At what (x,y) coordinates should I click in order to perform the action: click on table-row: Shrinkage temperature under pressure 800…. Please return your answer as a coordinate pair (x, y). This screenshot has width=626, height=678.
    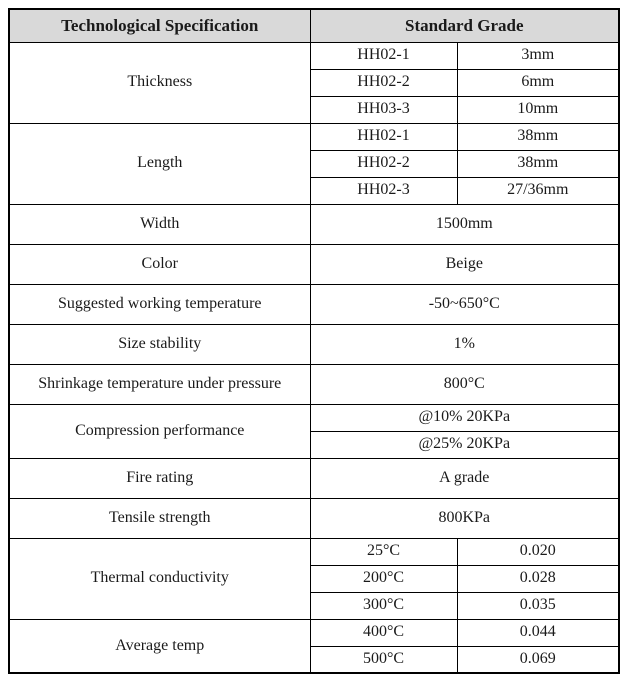
    Looking at the image, I should click on (314, 384).